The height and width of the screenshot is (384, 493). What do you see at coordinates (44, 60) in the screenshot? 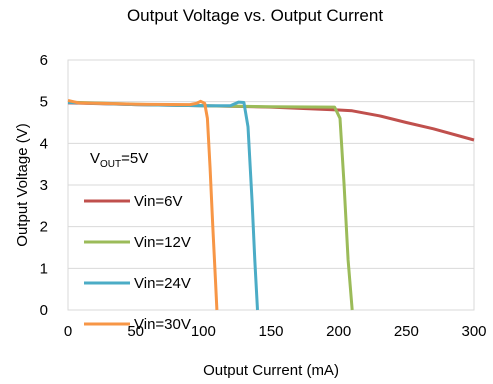
I see `y-tick-label: 6` at bounding box center [44, 60].